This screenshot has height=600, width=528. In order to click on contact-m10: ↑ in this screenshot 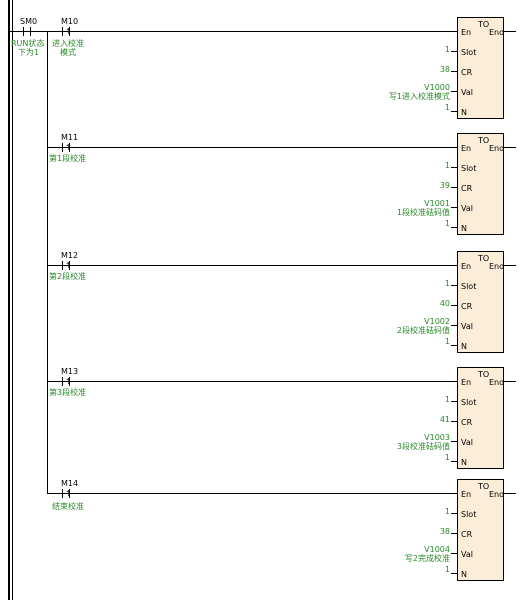, I will do `click(66, 31)`.